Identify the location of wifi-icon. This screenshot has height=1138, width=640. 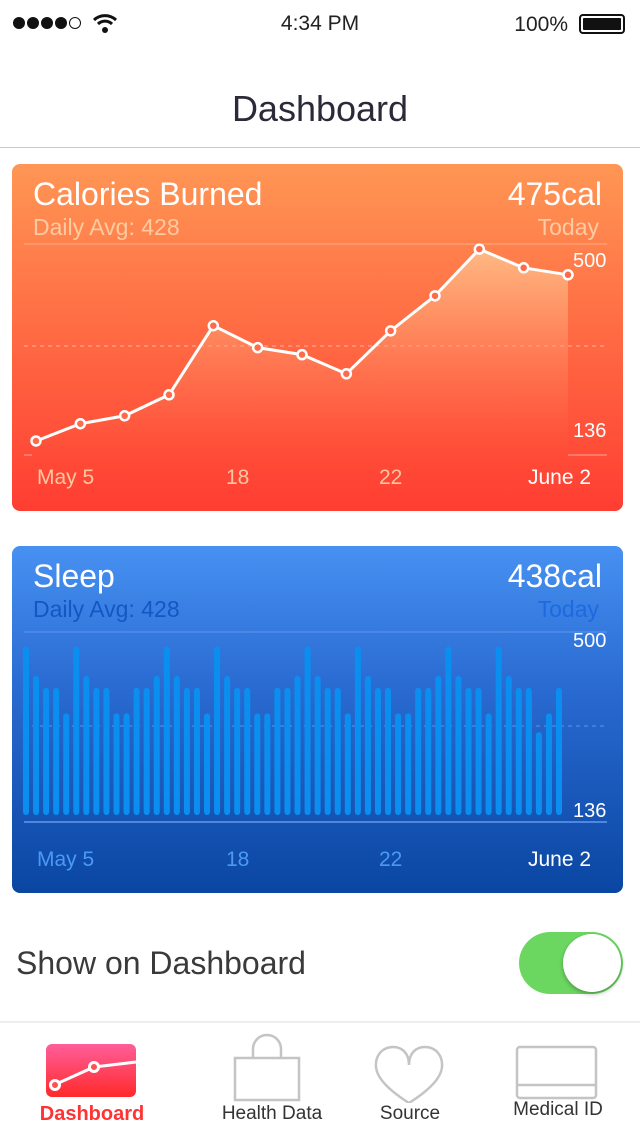
(105, 23).